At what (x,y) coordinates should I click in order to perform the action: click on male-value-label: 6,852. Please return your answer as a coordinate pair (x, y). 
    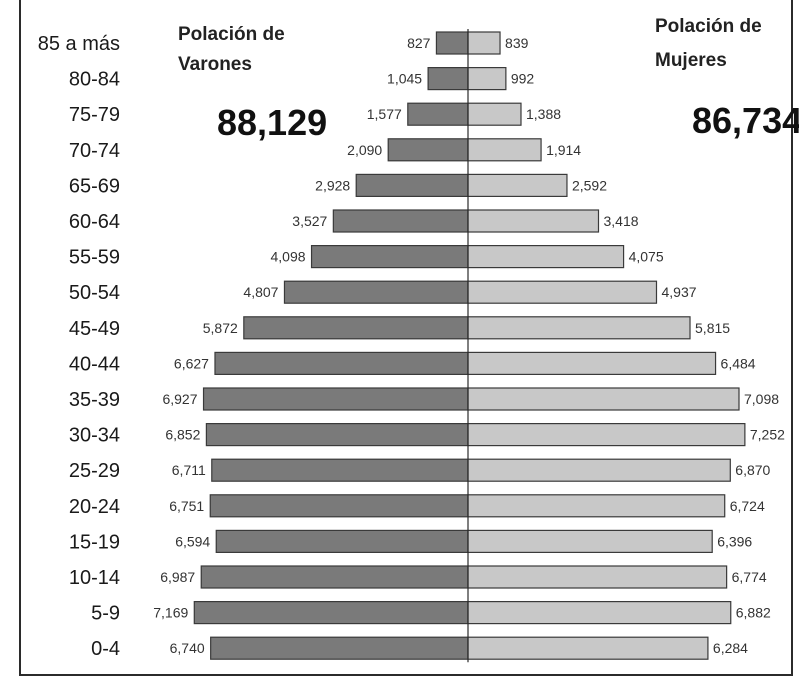
    Looking at the image, I should click on (182, 435).